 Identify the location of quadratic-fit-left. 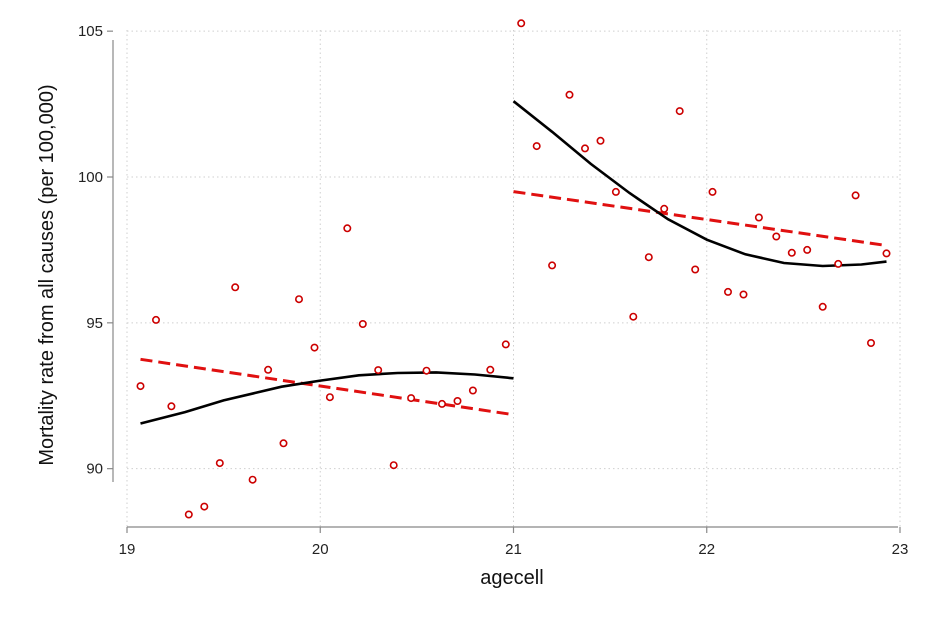
(327, 398).